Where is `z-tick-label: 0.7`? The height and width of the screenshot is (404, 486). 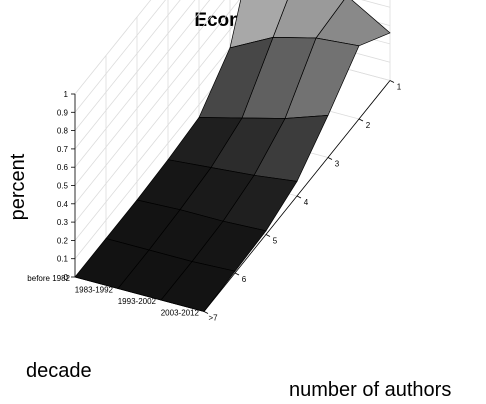 z-tick-label: 0.7 is located at coordinates (63, 149).